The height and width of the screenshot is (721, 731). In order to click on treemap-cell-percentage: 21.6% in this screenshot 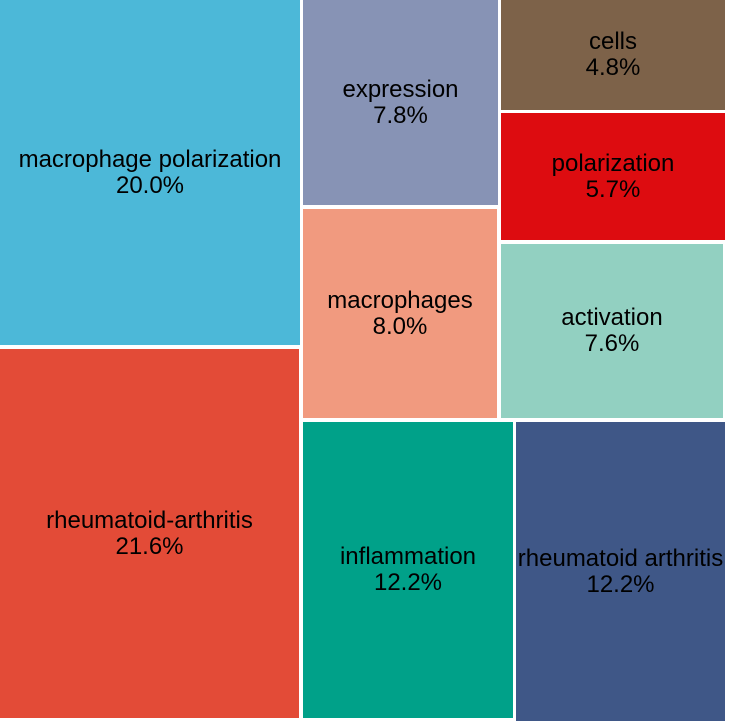, I will do `click(149, 546)`.